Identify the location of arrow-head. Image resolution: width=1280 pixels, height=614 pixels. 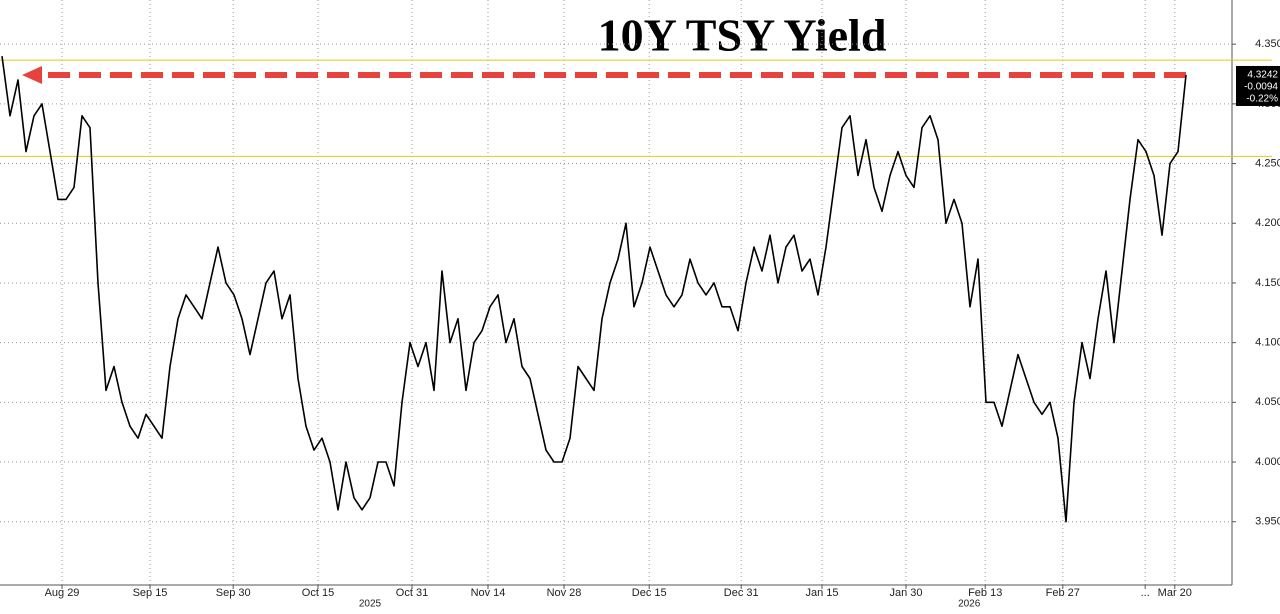
(32, 74).